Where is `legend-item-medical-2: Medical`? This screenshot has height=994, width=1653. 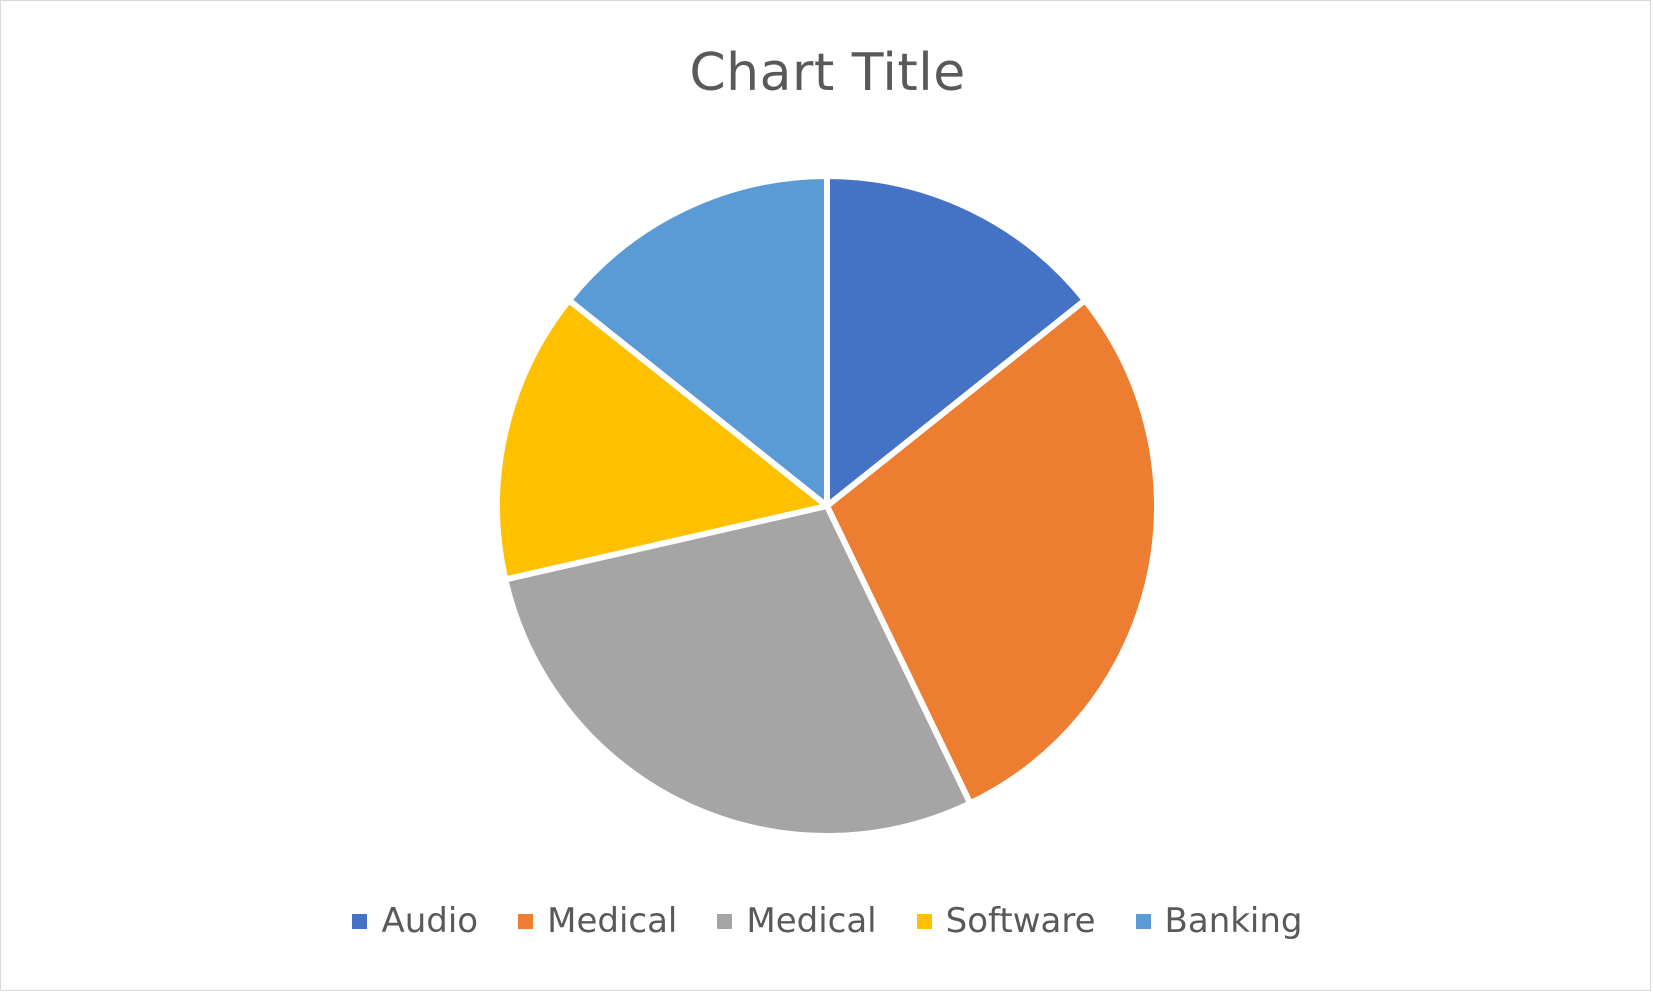
legend-item-medical-2: Medical is located at coordinates (797, 921).